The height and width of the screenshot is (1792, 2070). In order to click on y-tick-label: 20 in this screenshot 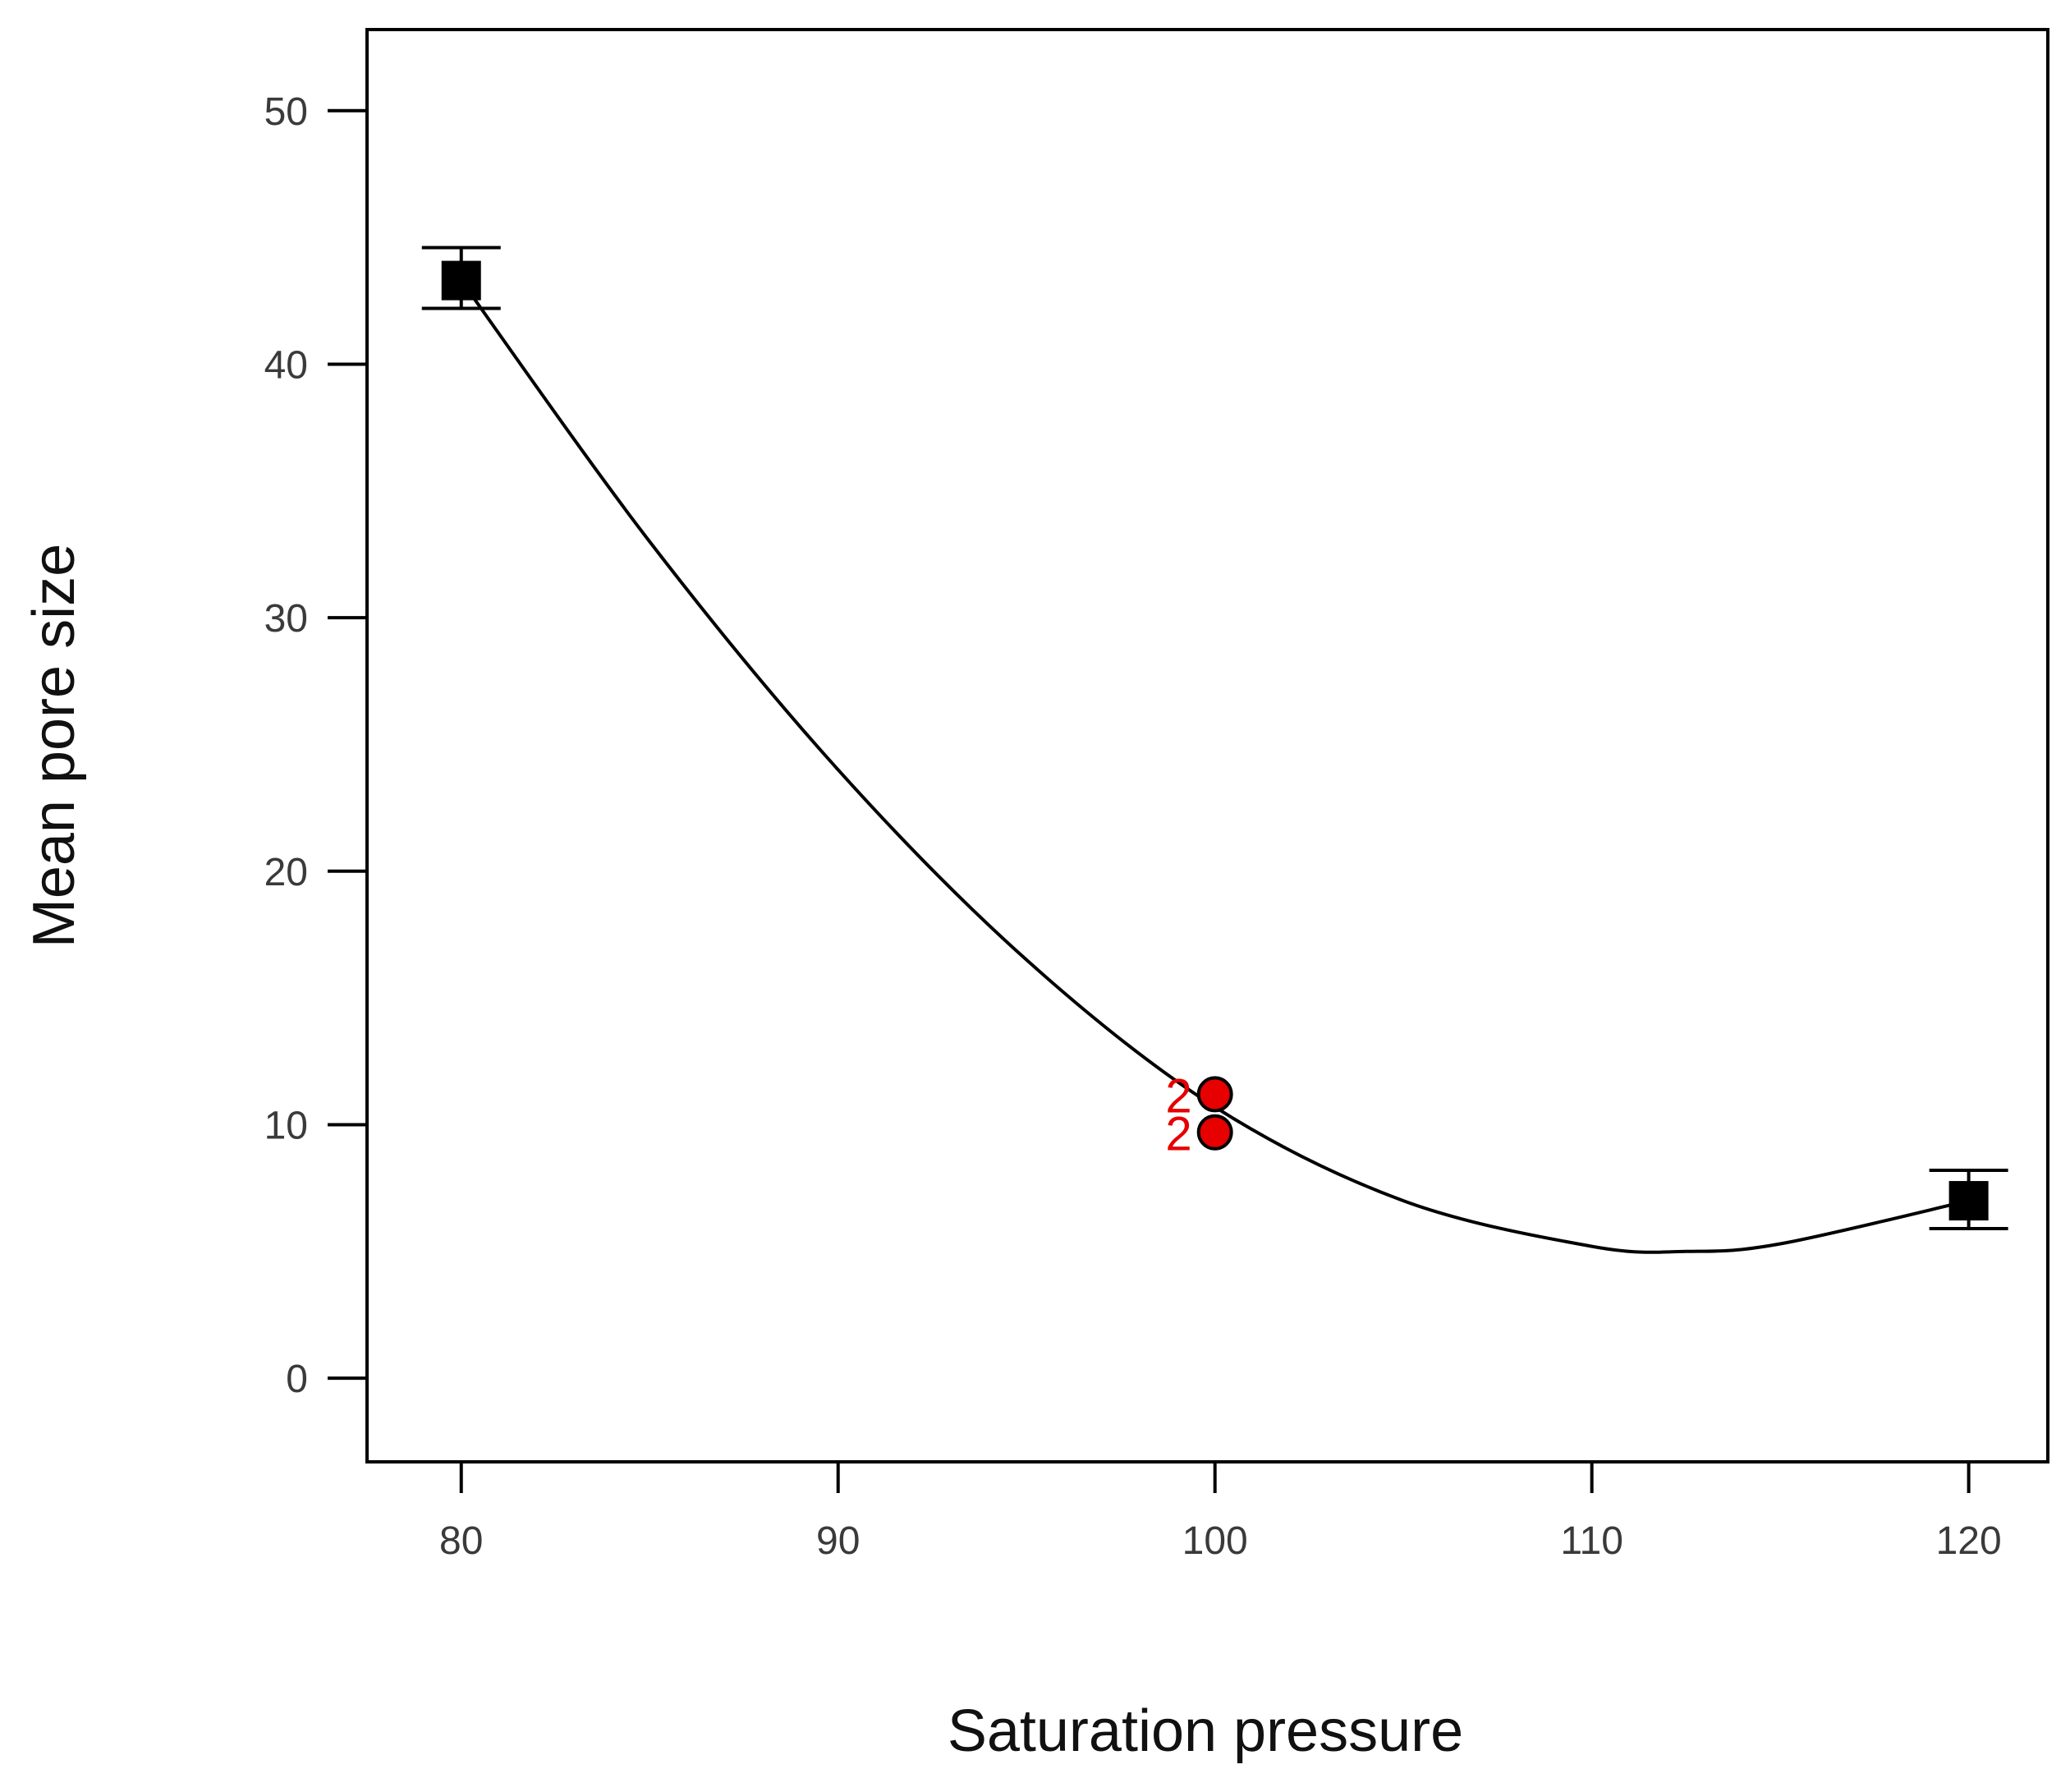, I will do `click(286, 873)`.